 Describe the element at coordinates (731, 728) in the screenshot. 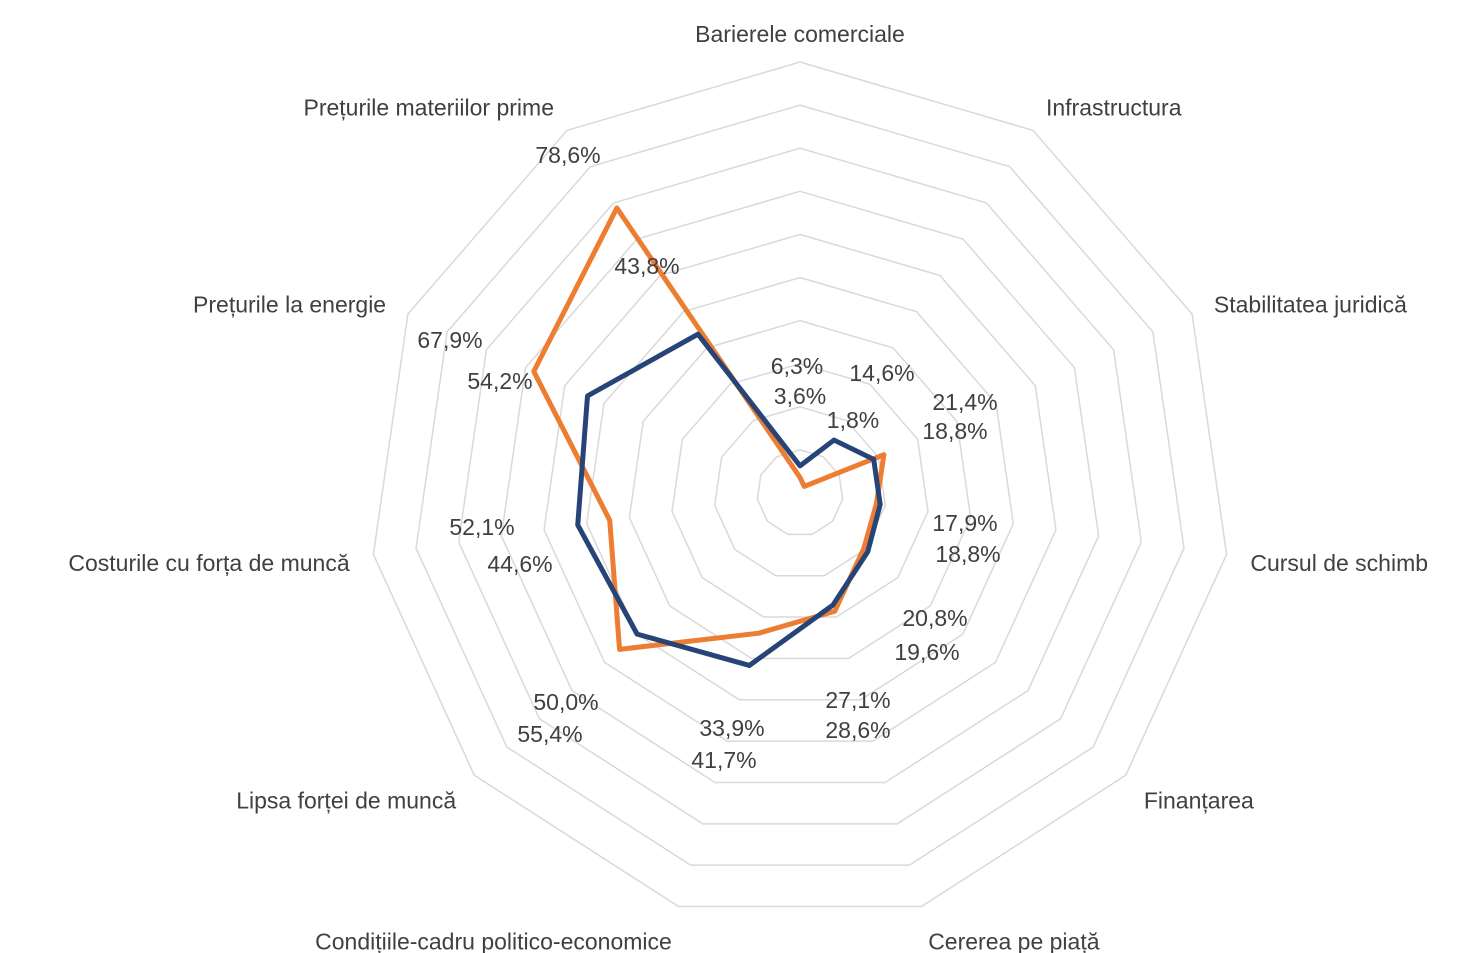

I see `data-label: 33,9%` at that location.